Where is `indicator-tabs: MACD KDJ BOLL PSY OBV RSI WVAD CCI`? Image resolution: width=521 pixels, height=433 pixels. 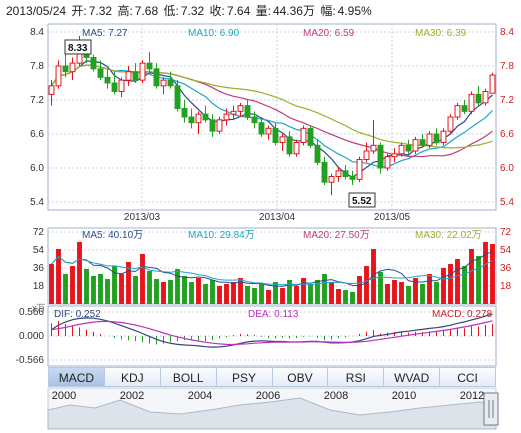
indicator-tabs: MACD KDJ BOLL PSY OBV RSI WVAD CCI is located at coordinates (272, 377).